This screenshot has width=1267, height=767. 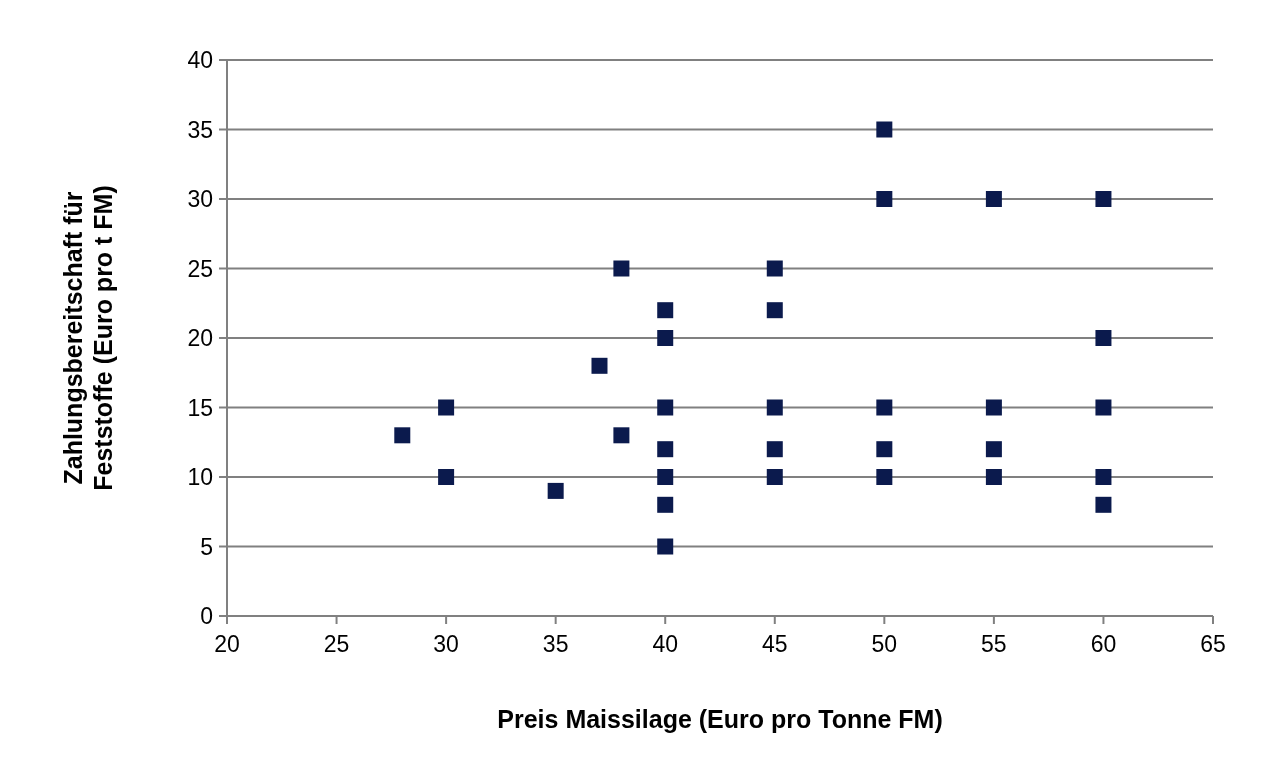 I want to click on y-axis-title: Zahlungsbereitschaft für Feststoffe (Euro pro t FM), so click(x=88, y=338).